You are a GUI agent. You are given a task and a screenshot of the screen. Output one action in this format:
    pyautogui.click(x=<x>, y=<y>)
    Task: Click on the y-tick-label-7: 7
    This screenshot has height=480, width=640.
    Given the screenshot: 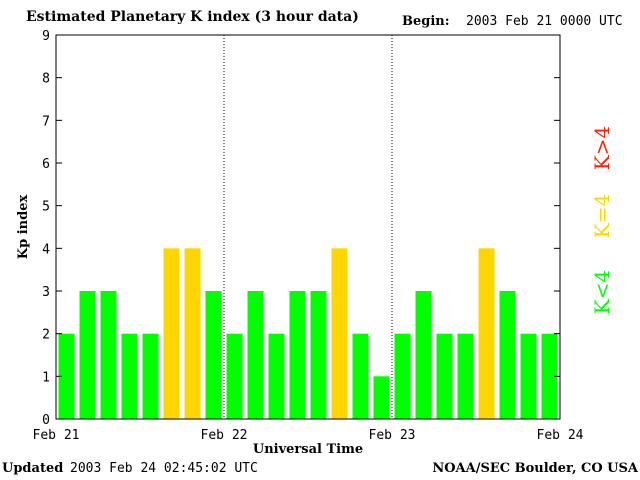 What is the action you would take?
    pyautogui.click(x=46, y=121)
    